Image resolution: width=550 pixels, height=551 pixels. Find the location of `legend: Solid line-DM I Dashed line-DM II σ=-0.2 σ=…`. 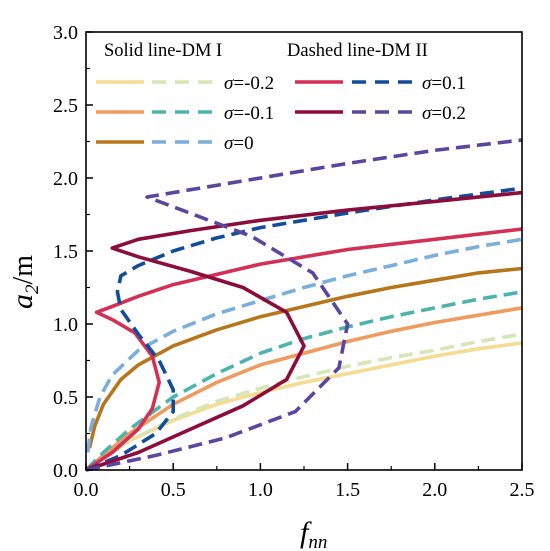

legend: Solid line-DM I Dashed line-DM II σ=-0.2 σ=… is located at coordinates (281, 97).